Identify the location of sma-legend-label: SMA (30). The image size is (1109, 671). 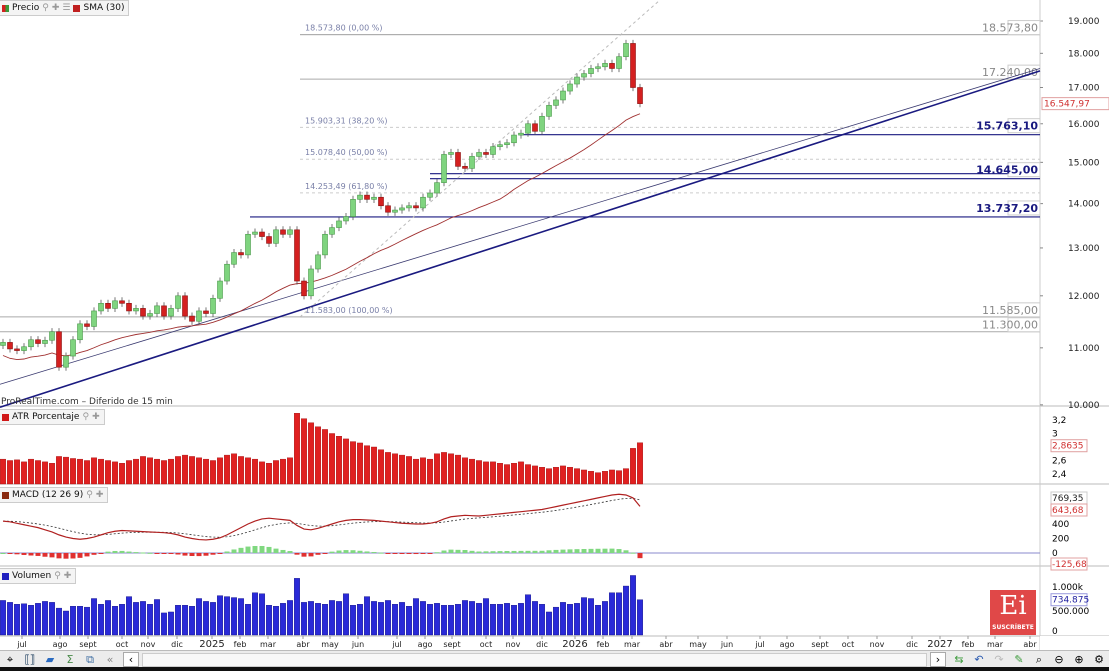
(104, 8).